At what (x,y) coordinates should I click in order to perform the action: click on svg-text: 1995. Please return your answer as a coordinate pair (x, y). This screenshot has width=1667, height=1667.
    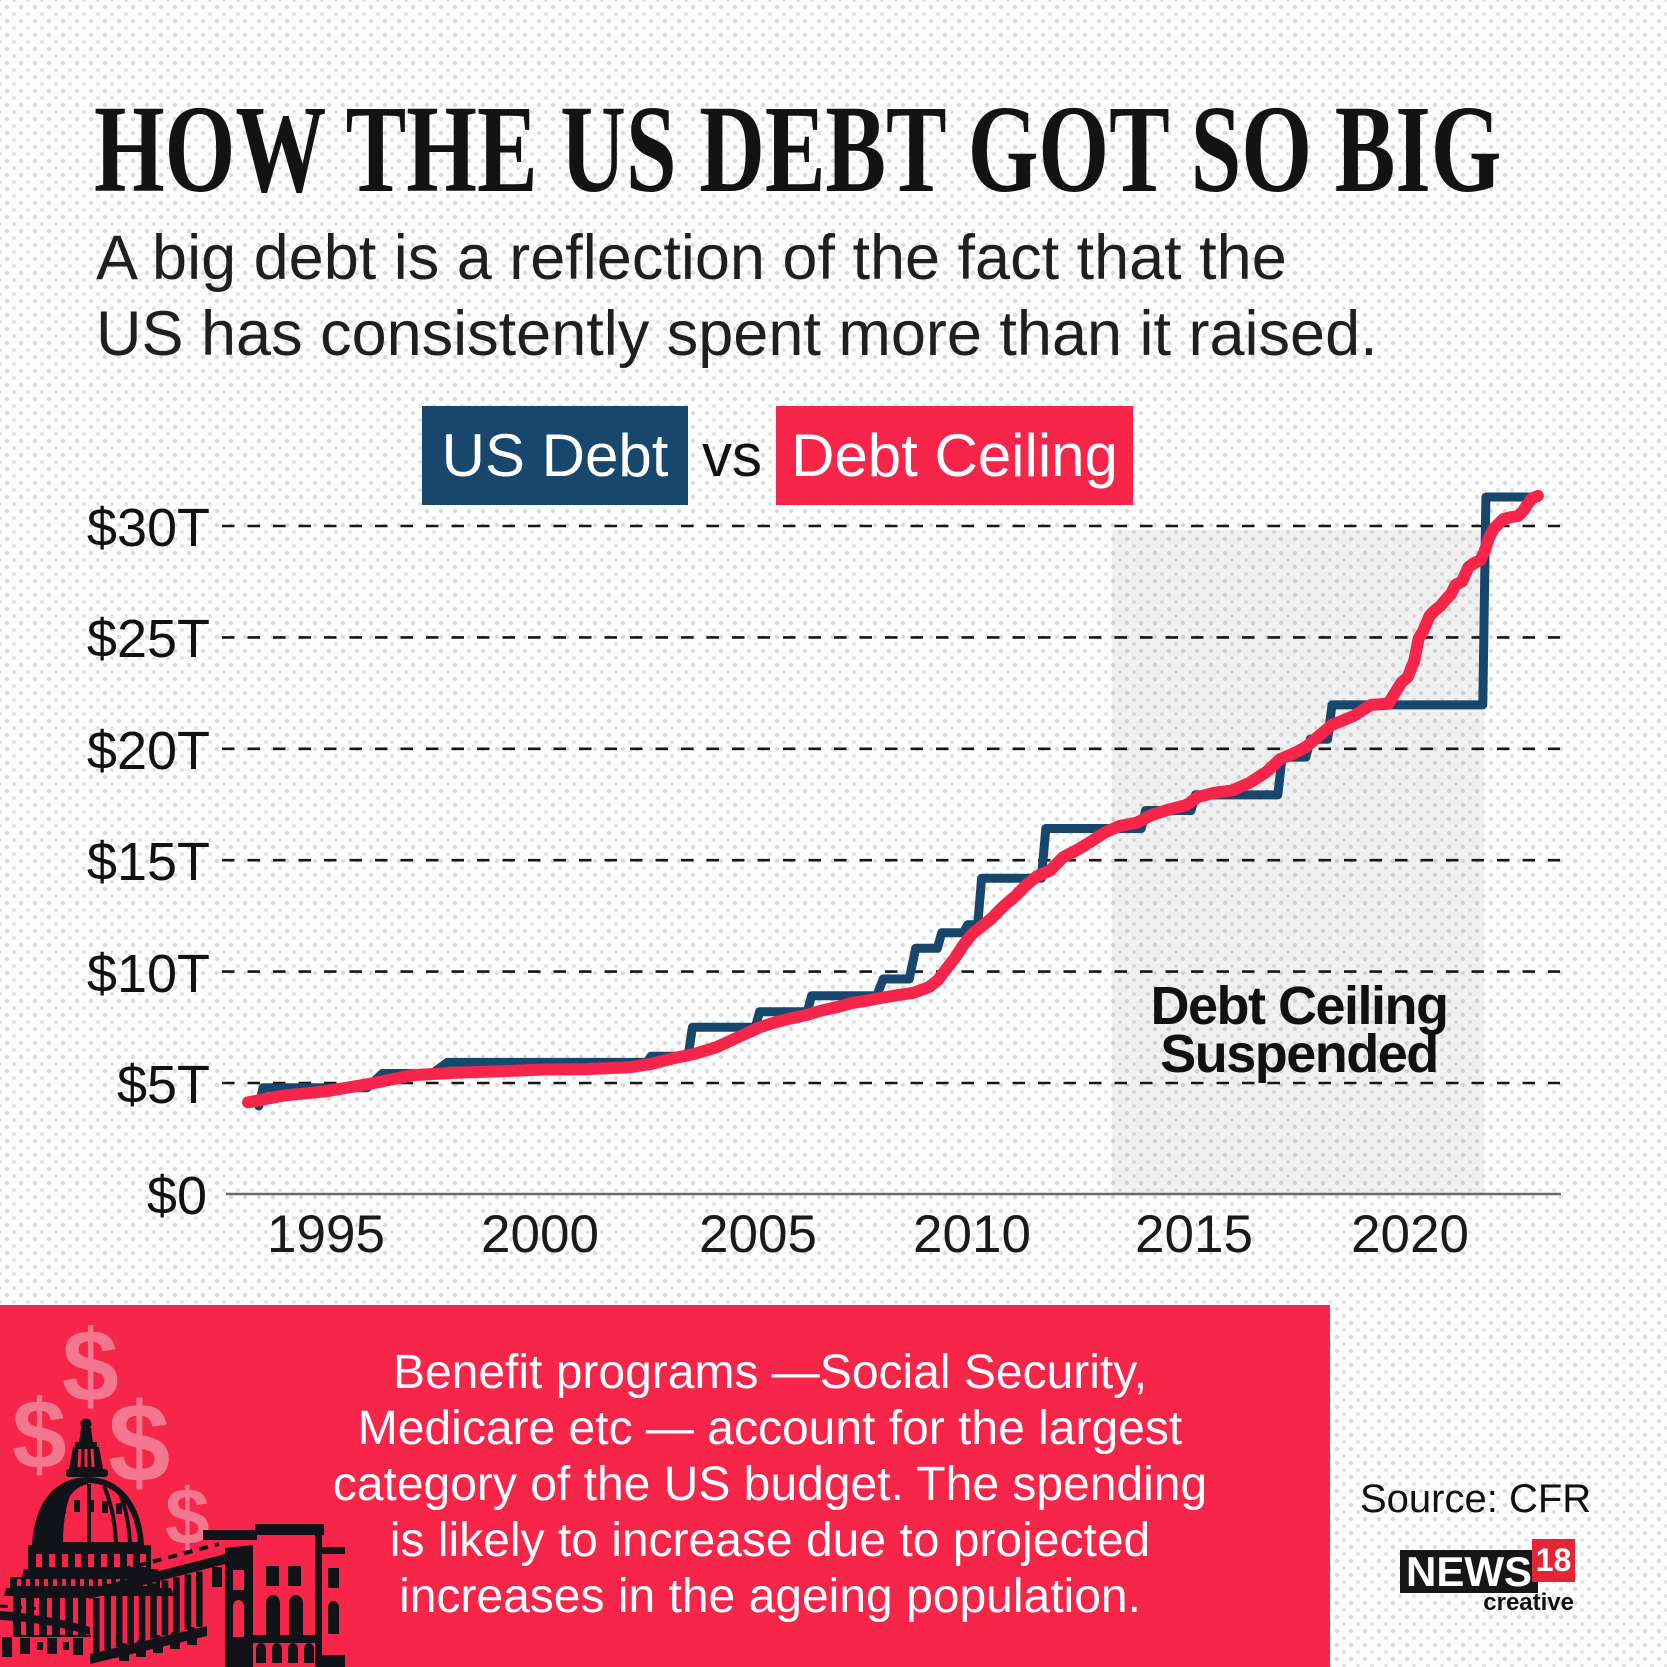
    Looking at the image, I should click on (326, 1234).